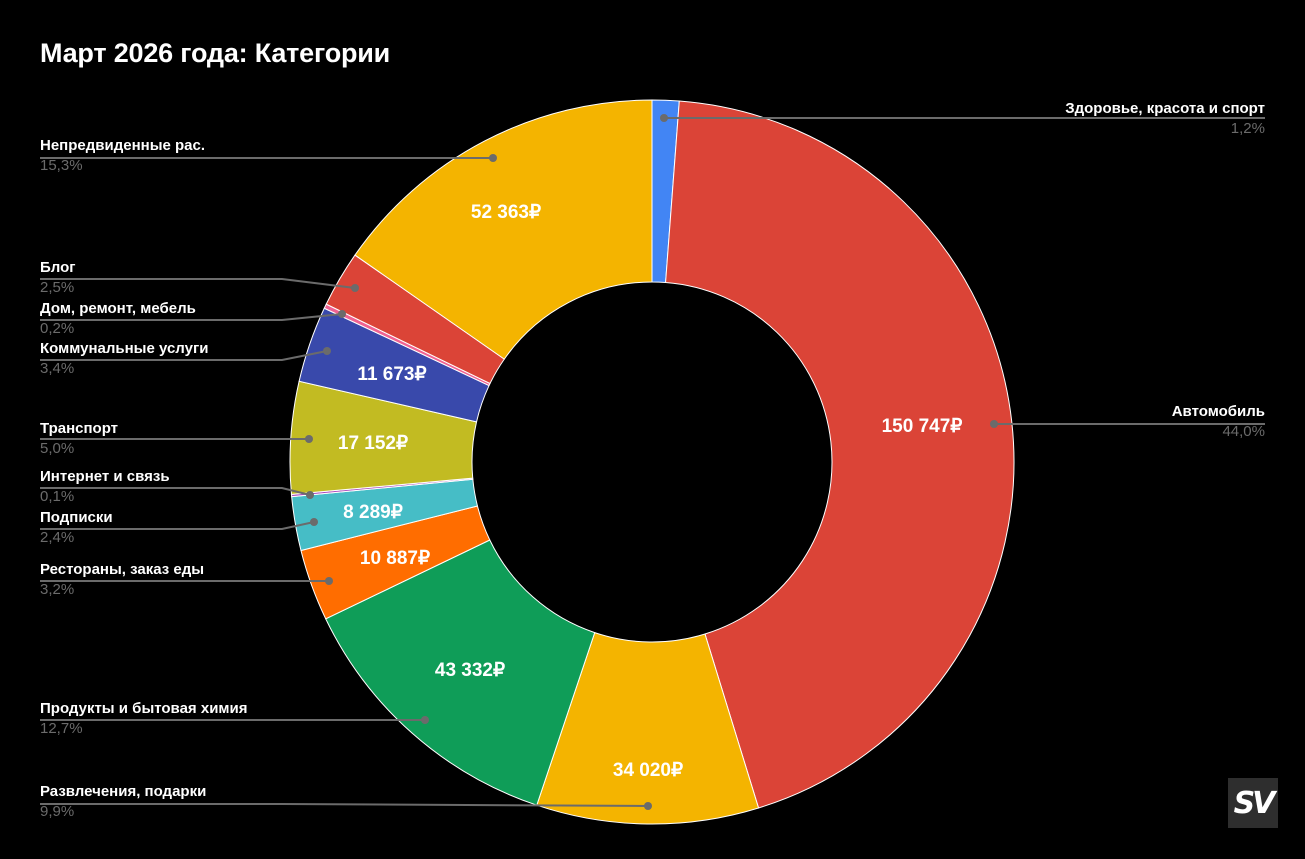 The width and height of the screenshot is (1305, 859). I want to click on slice-value-label: 52 363₽, so click(506, 212).